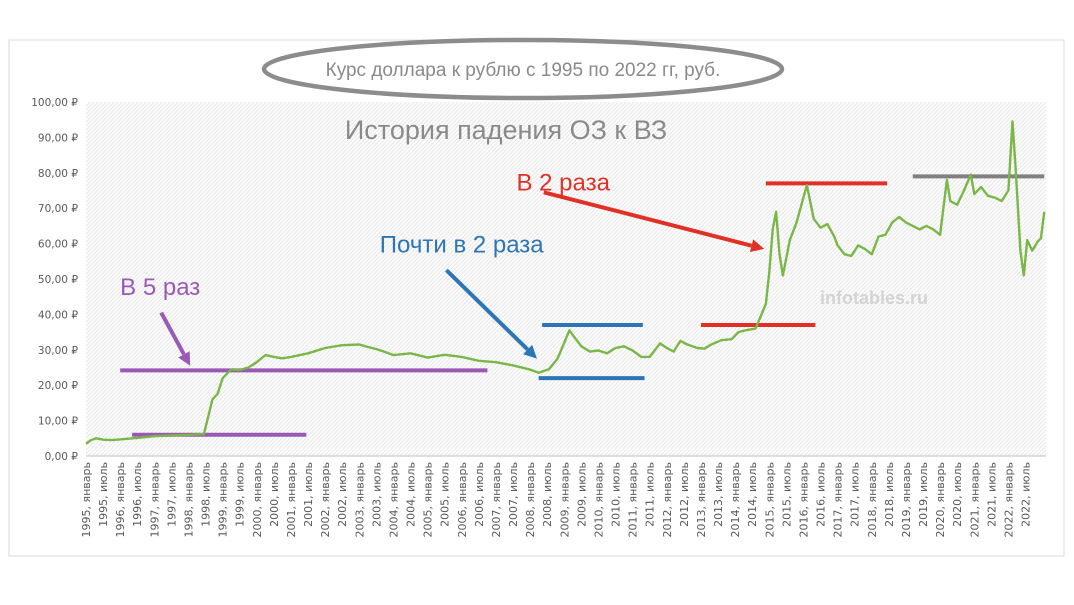  What do you see at coordinates (120, 500) in the screenshot?
I see `x-tick-label: 1996, январь` at bounding box center [120, 500].